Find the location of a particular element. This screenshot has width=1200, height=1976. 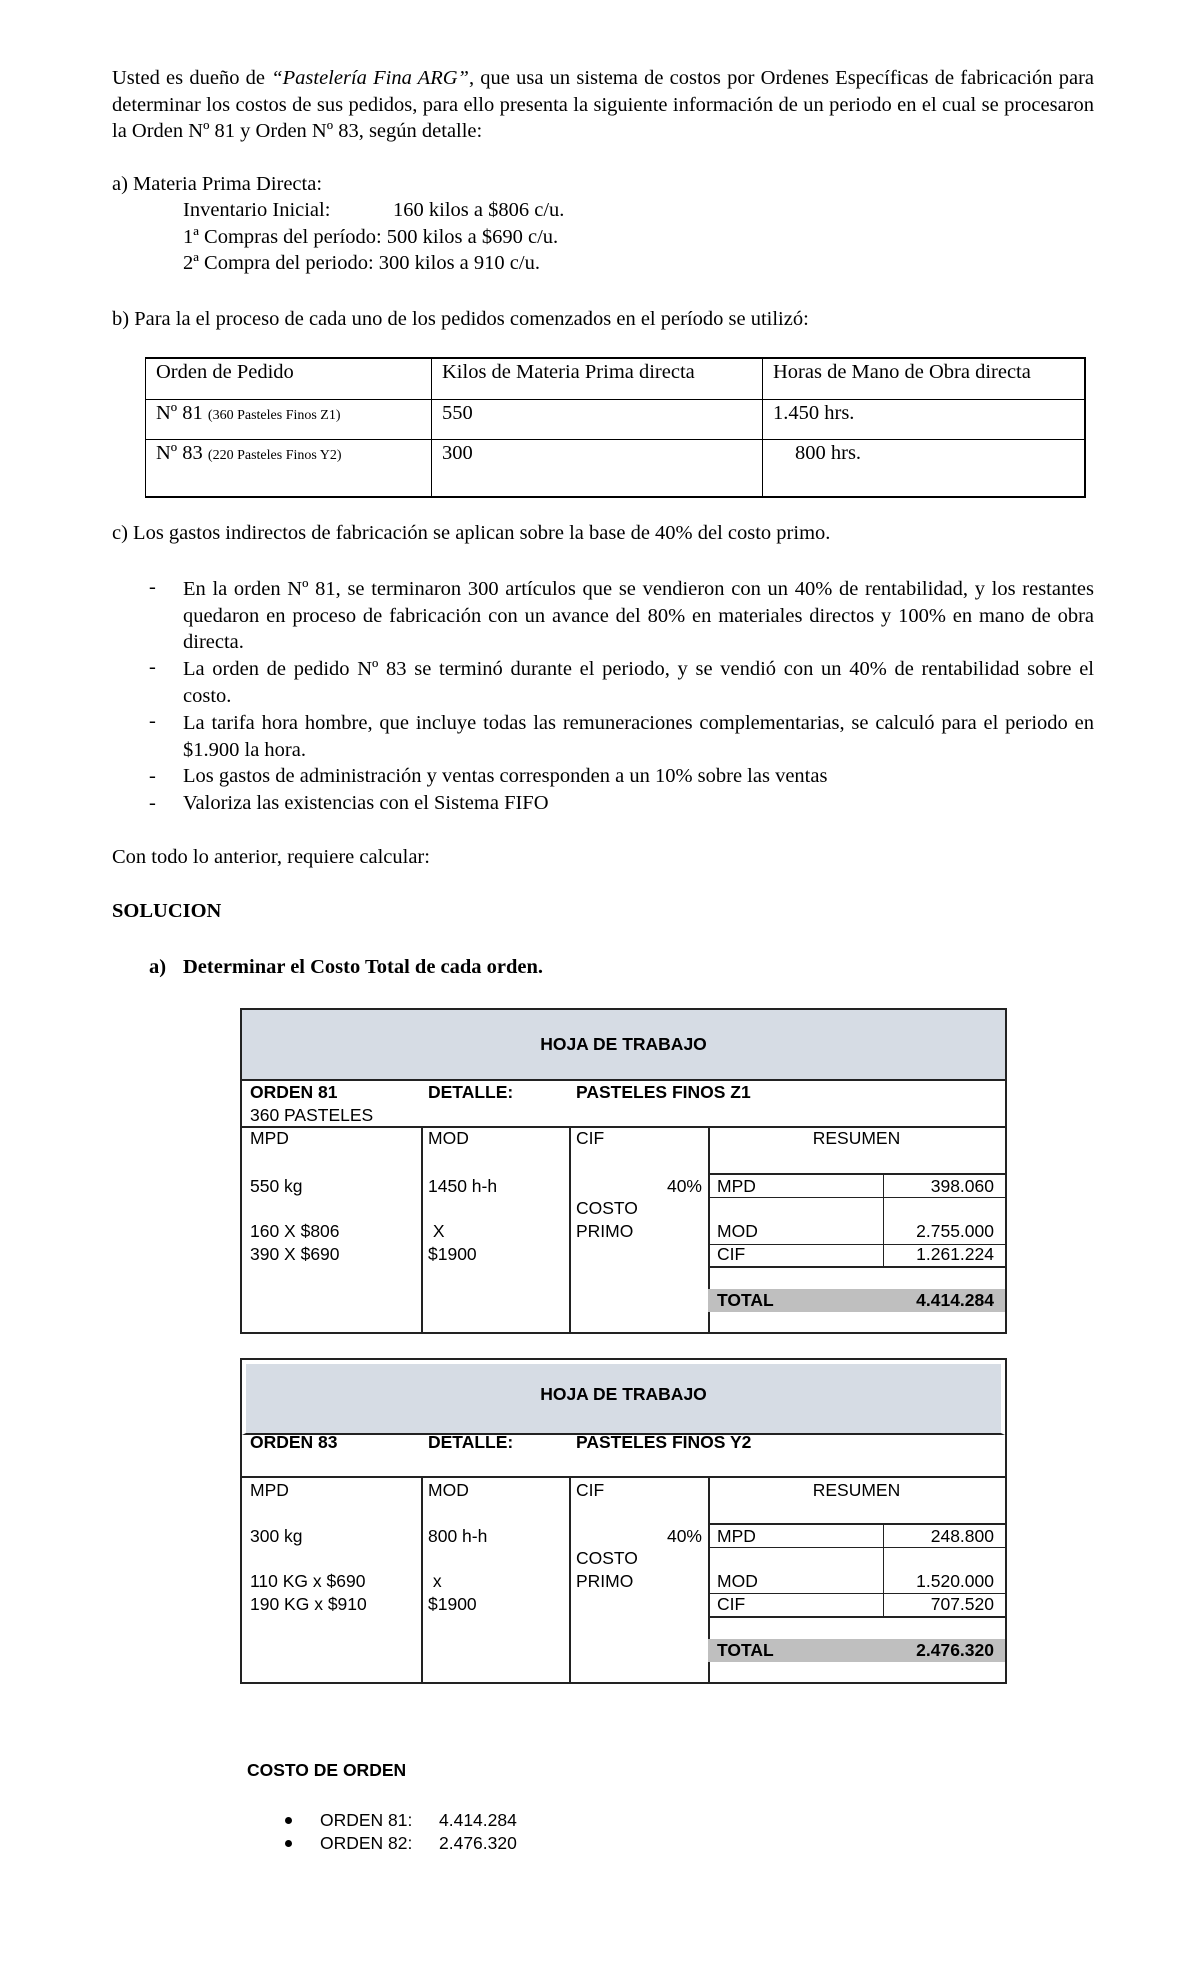

mpd-line: 190 KG x $910 is located at coordinates (308, 1604).